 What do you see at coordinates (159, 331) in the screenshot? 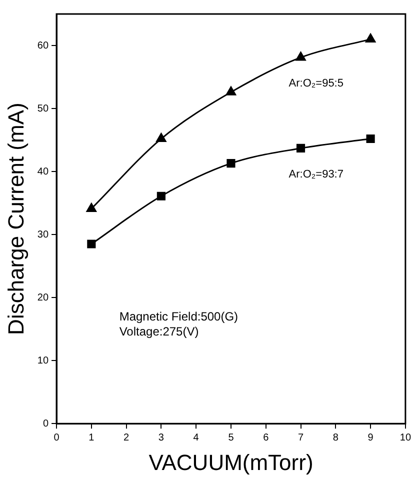
I see `annotation: Voltage:275(V)` at bounding box center [159, 331].